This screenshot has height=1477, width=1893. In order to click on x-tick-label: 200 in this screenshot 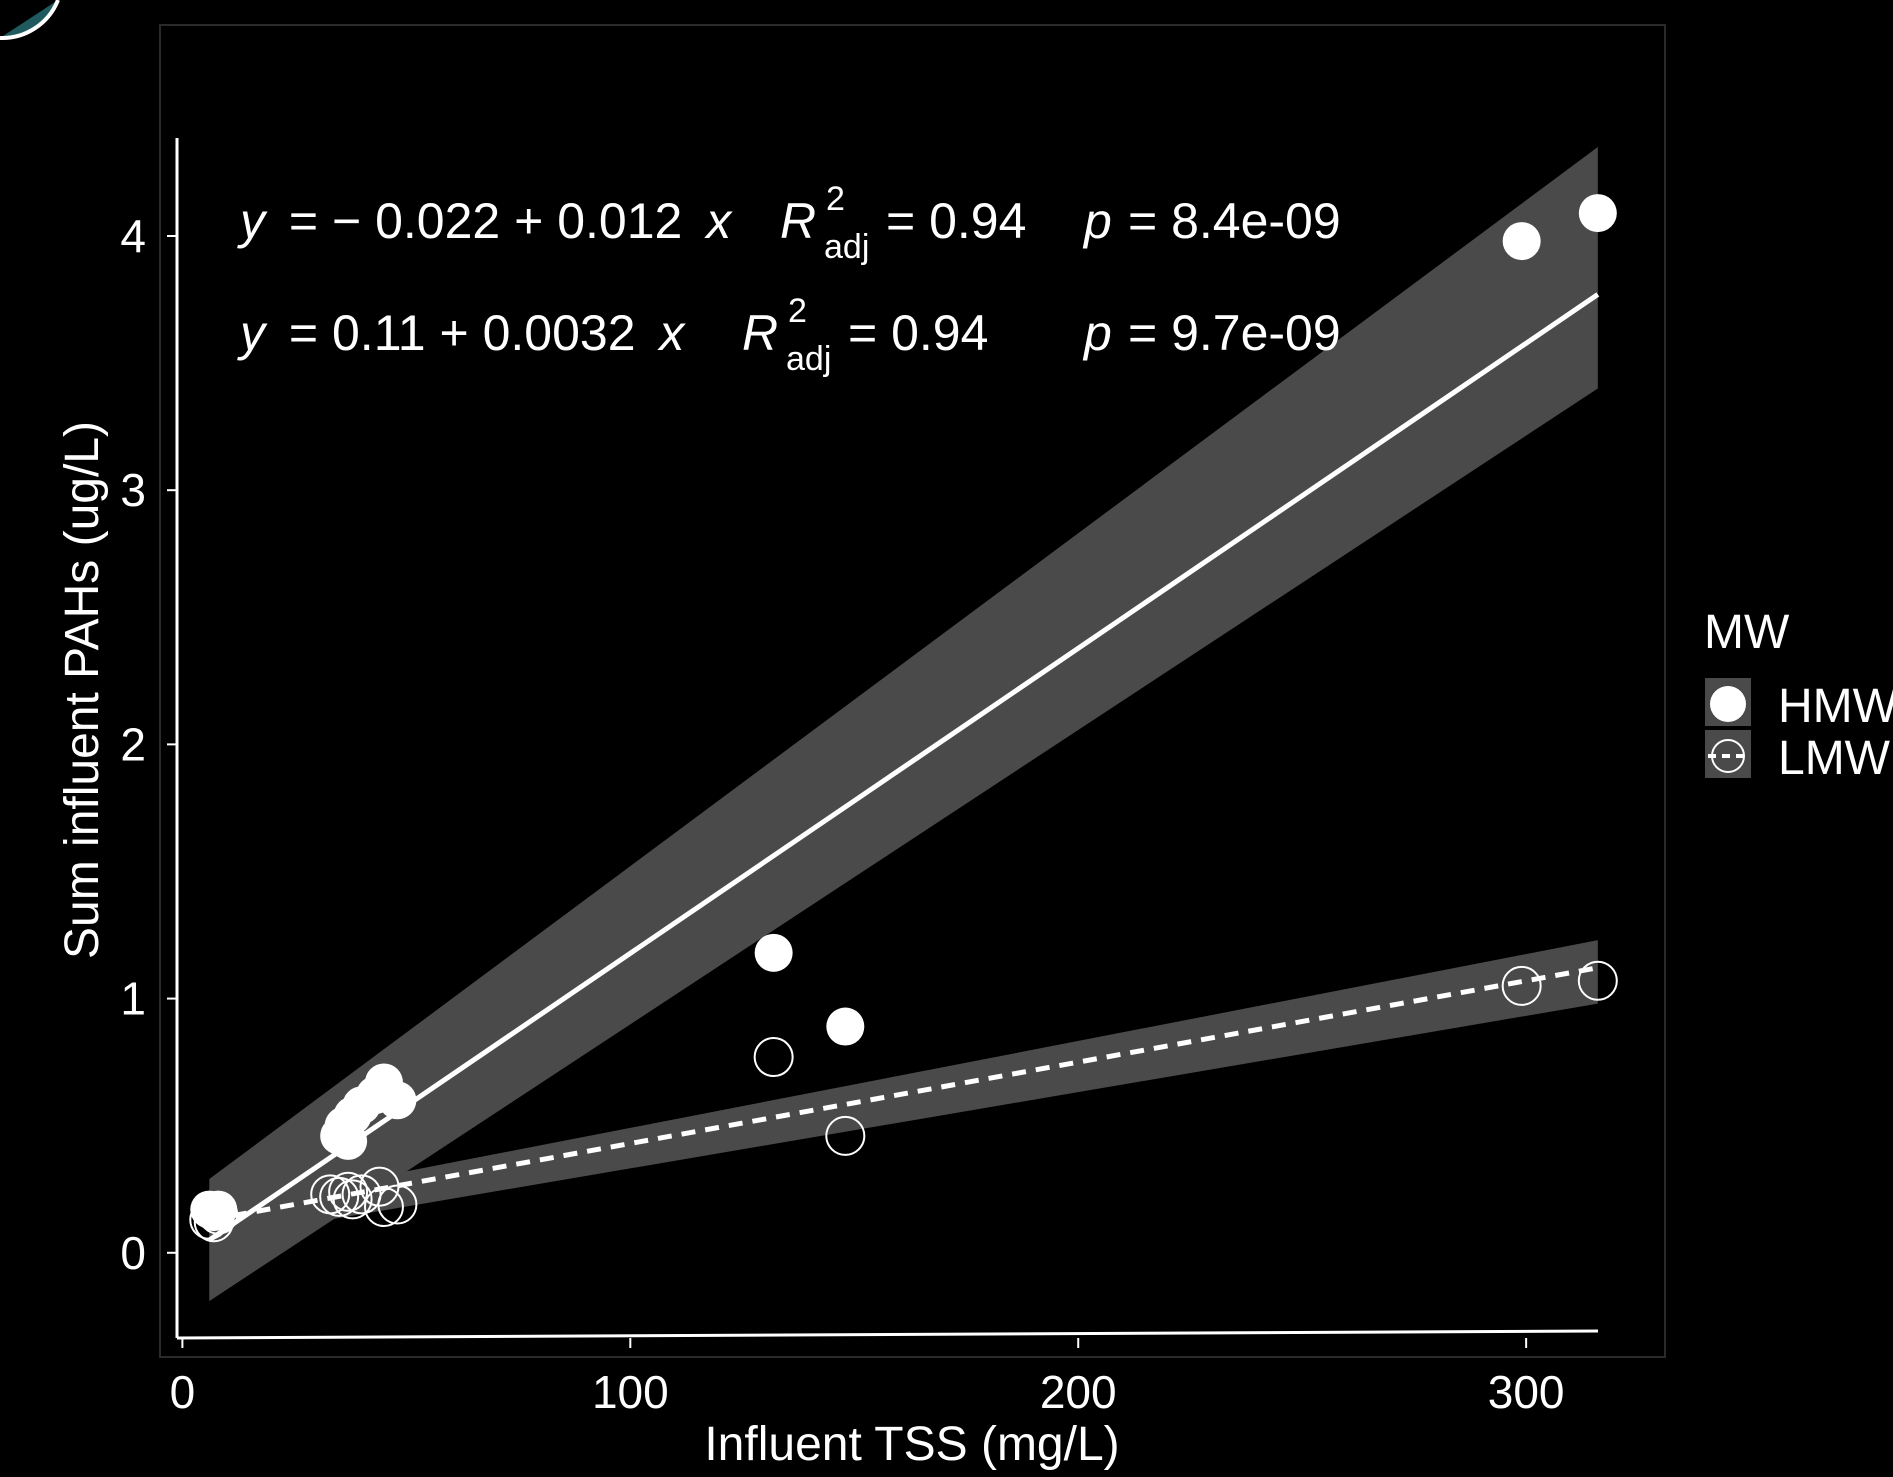, I will do `click(1078, 1392)`.